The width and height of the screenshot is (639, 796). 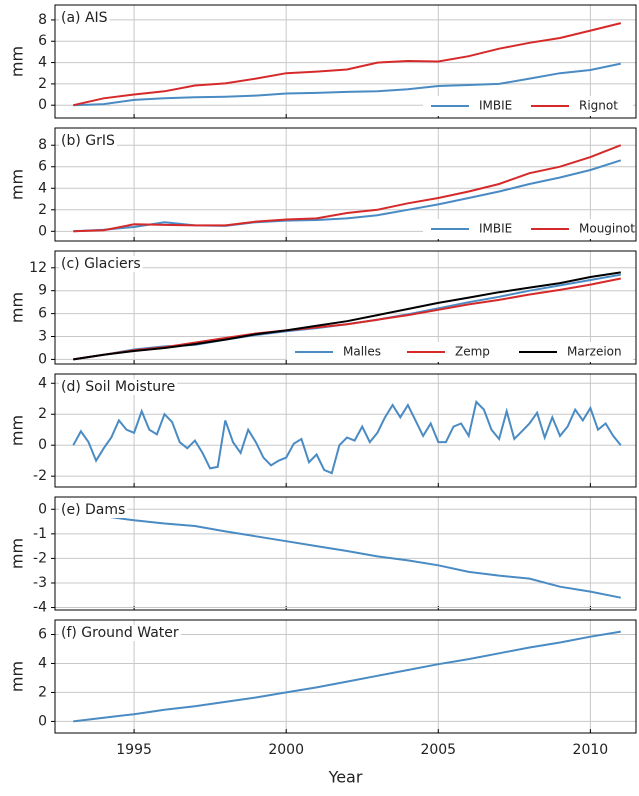 I want to click on y-tick-label: -4, so click(x=40, y=608).